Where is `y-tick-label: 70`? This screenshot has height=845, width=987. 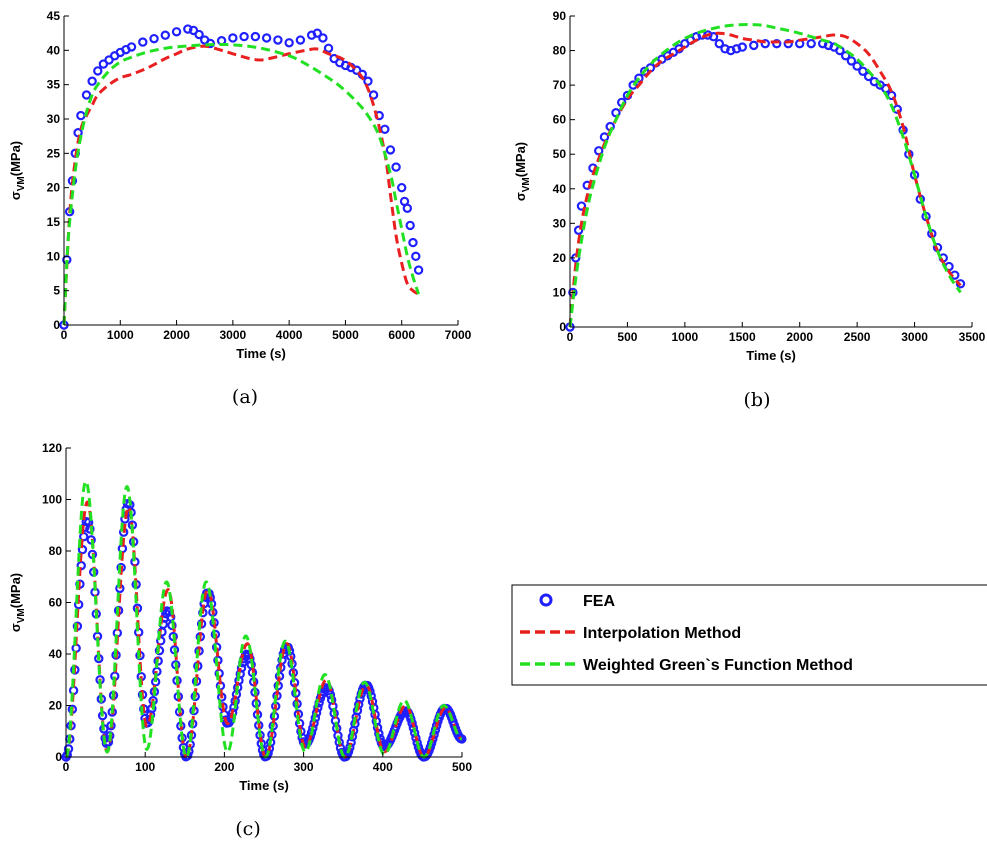
y-tick-label: 70 is located at coordinates (560, 85).